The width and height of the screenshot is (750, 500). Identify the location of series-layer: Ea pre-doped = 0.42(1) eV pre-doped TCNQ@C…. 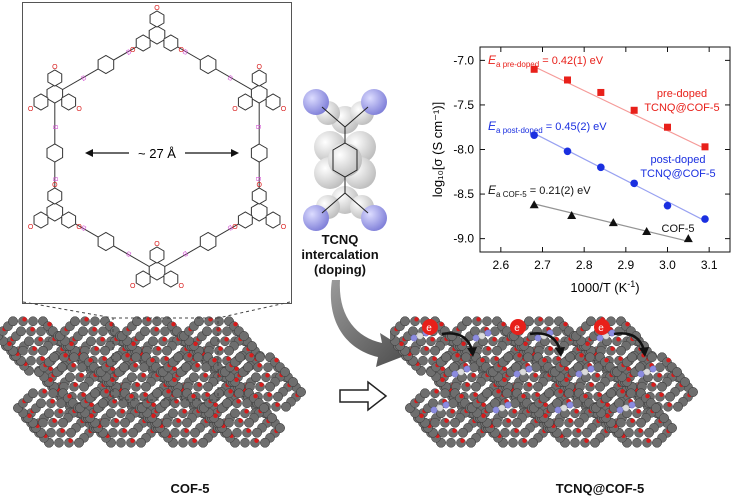
(604, 148).